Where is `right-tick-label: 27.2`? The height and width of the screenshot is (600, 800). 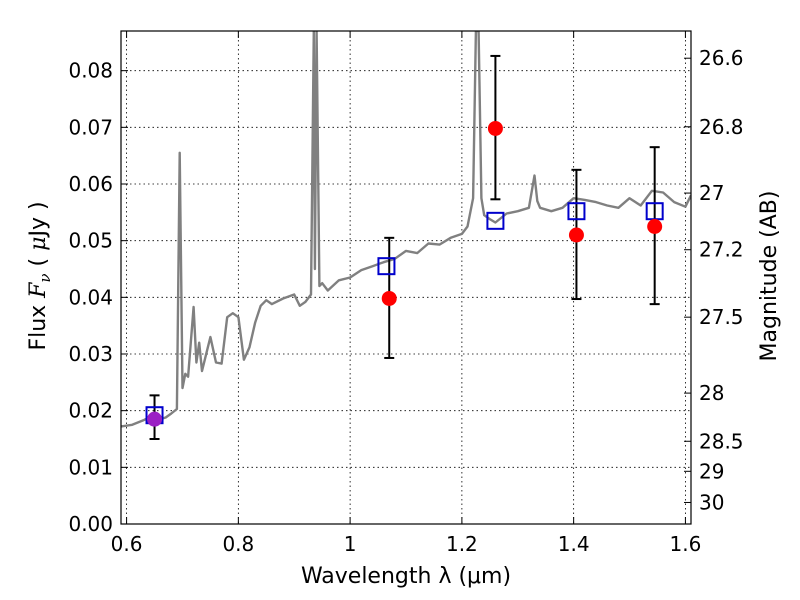 right-tick-label: 27.2 is located at coordinates (721, 250).